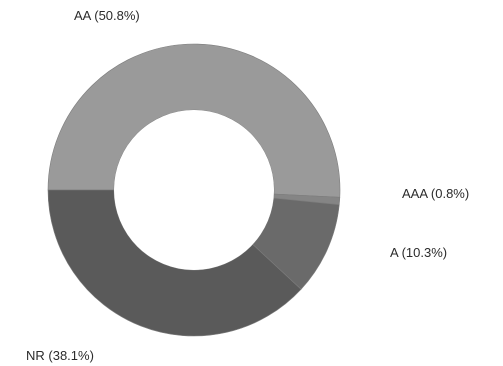 The width and height of the screenshot is (503, 366). Describe the element at coordinates (418, 252) in the screenshot. I see `slice-label-a: A (10.3%)` at that location.